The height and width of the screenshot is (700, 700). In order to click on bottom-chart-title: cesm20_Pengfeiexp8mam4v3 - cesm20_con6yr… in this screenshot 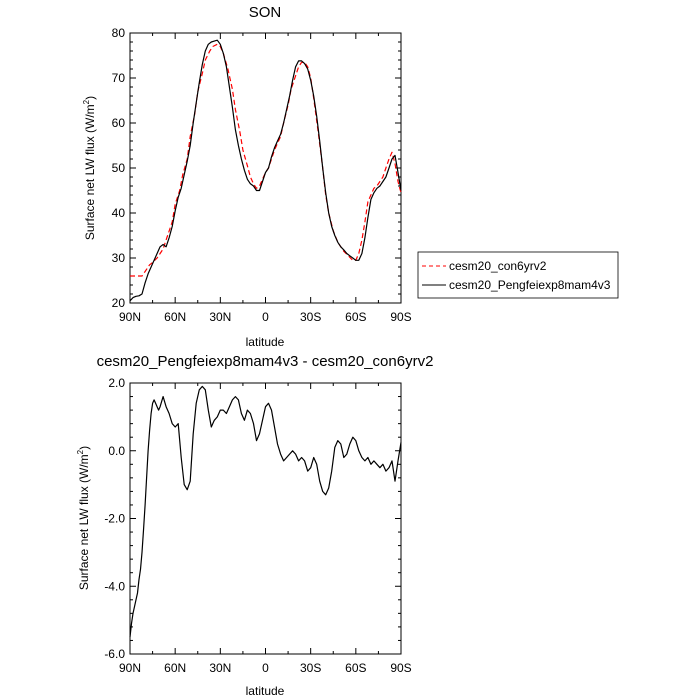, I will do `click(265, 361)`.